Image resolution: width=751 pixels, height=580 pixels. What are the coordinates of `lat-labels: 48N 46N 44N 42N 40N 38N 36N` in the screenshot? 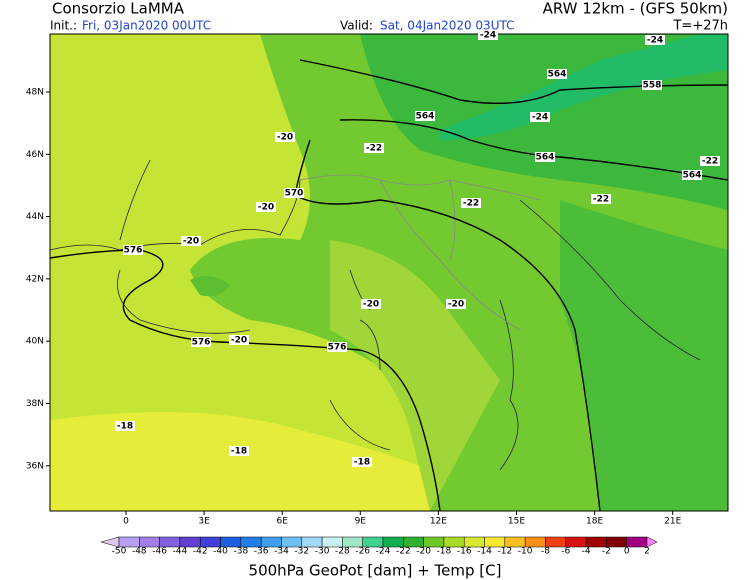 It's located at (38, 279).